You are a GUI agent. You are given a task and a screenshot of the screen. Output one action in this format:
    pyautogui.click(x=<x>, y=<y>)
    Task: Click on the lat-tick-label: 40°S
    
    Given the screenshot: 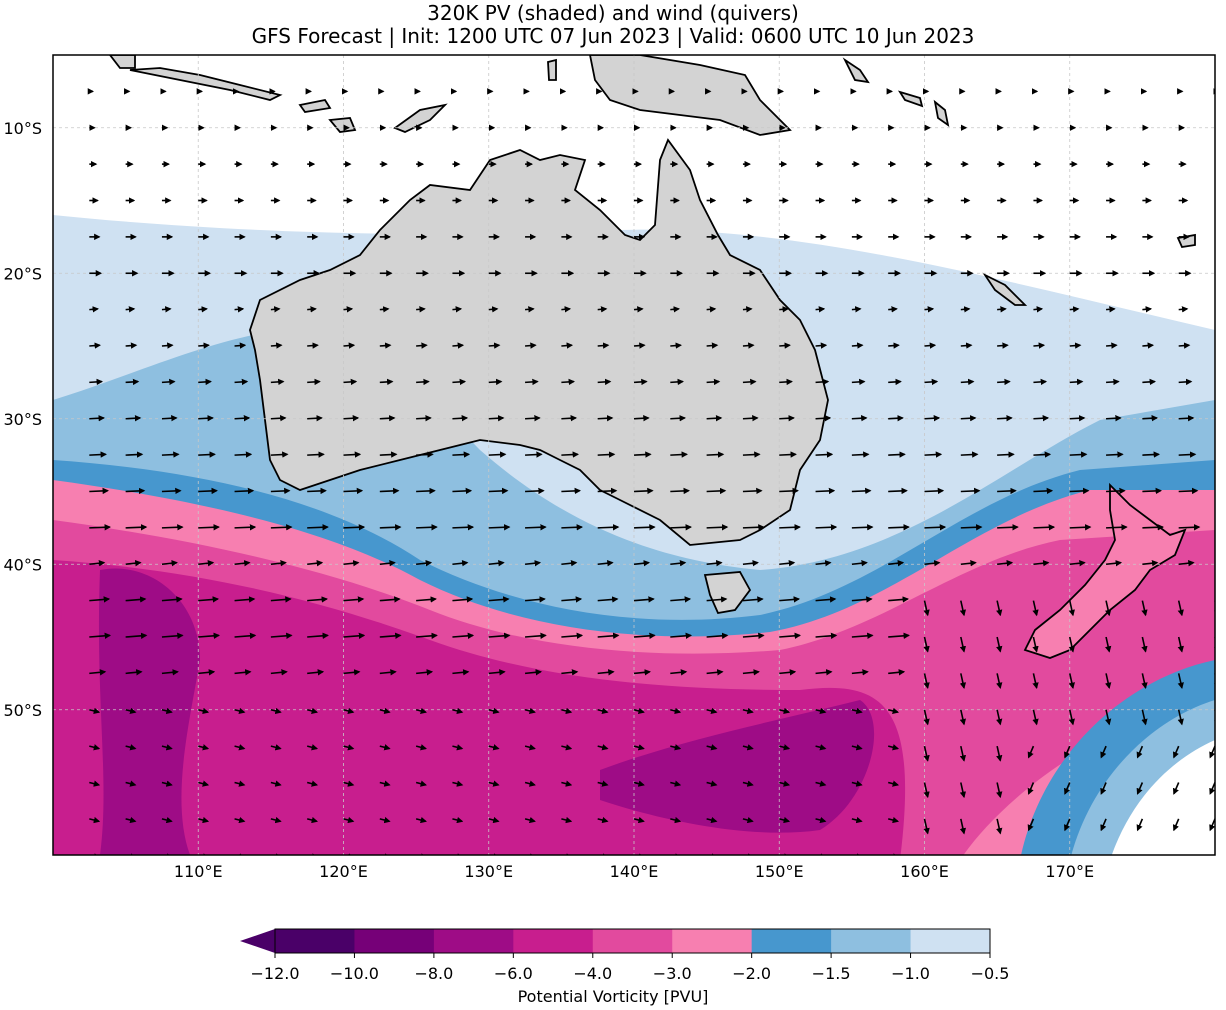 What is the action you would take?
    pyautogui.click(x=22, y=564)
    